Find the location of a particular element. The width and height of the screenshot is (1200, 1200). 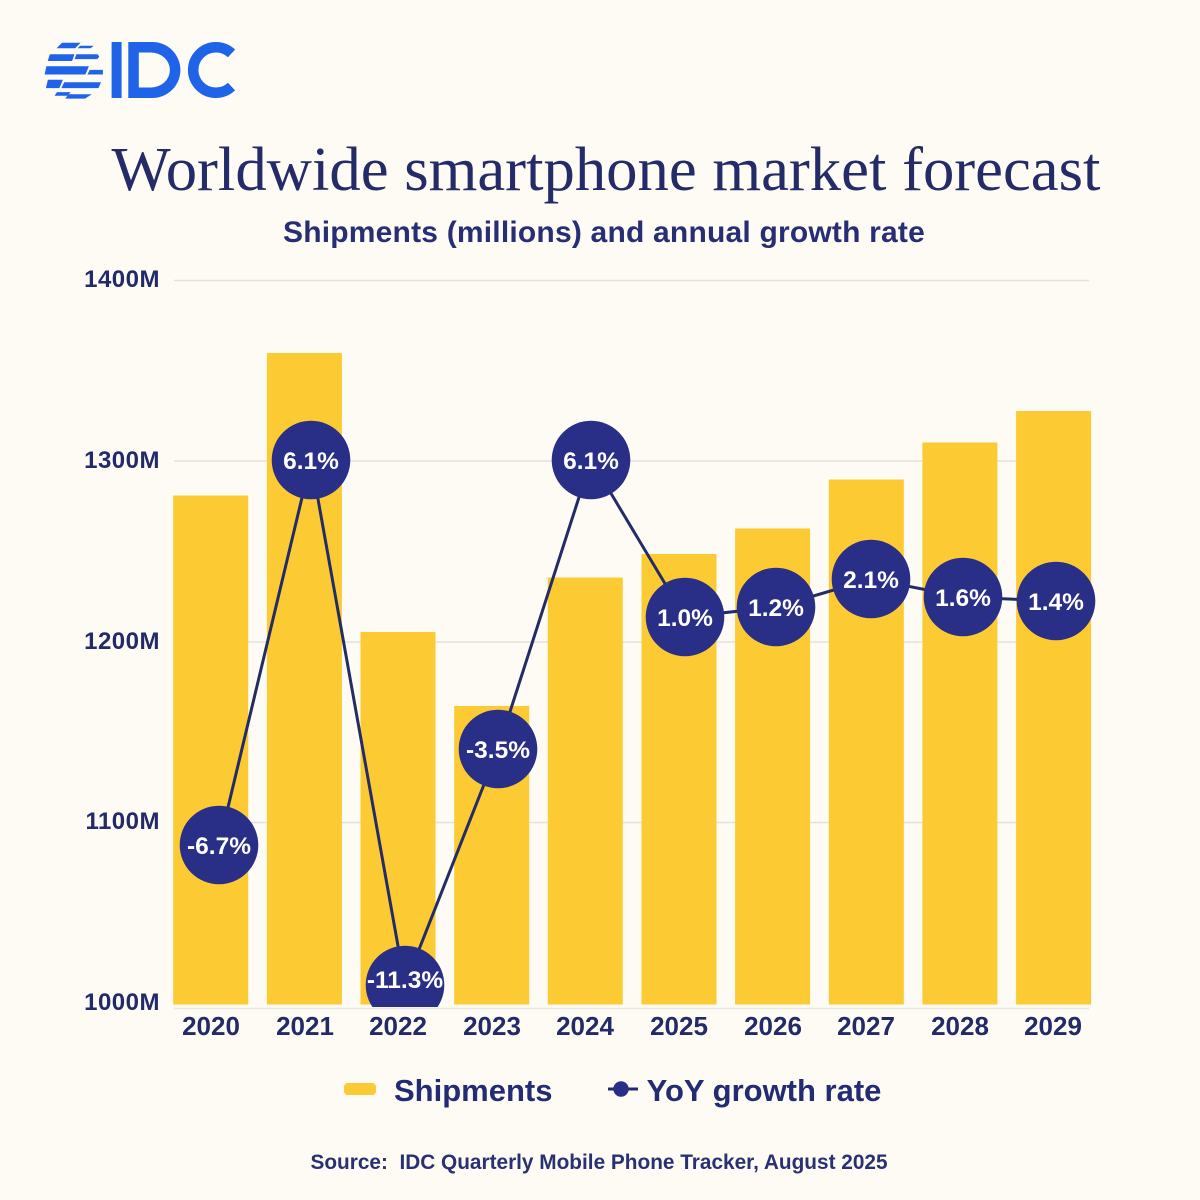

svg-text: -11.3% is located at coordinates (405, 980).